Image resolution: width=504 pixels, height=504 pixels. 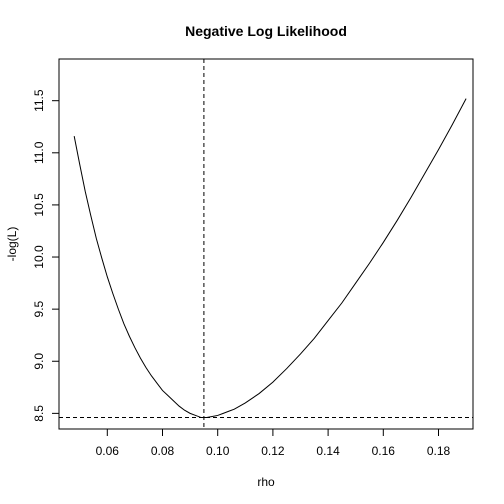 I want to click on x-tick-label: 0.12, so click(x=273, y=451).